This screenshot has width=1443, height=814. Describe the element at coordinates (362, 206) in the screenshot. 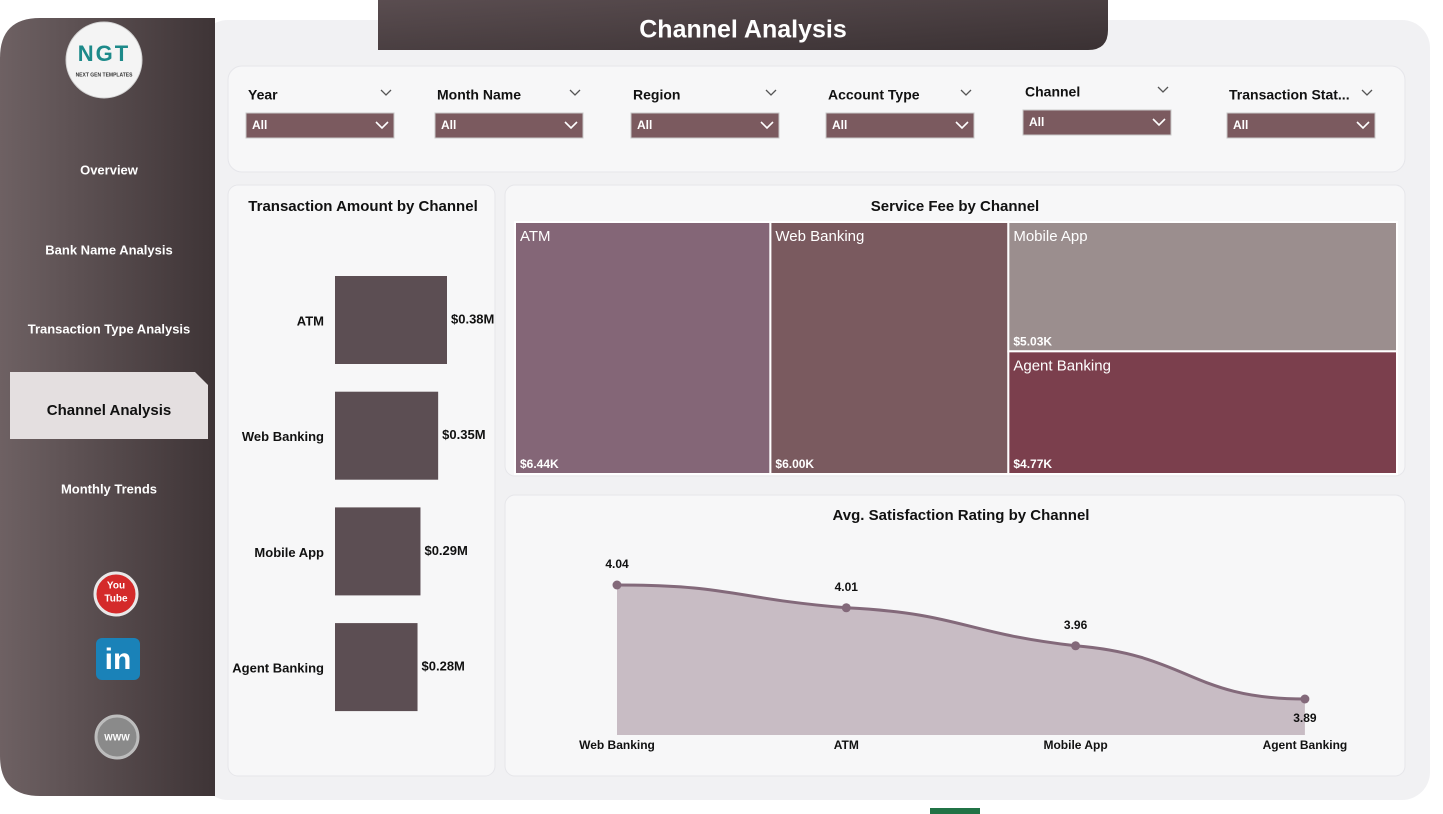

I see `chart-title: Transaction Amount by Channel` at that location.